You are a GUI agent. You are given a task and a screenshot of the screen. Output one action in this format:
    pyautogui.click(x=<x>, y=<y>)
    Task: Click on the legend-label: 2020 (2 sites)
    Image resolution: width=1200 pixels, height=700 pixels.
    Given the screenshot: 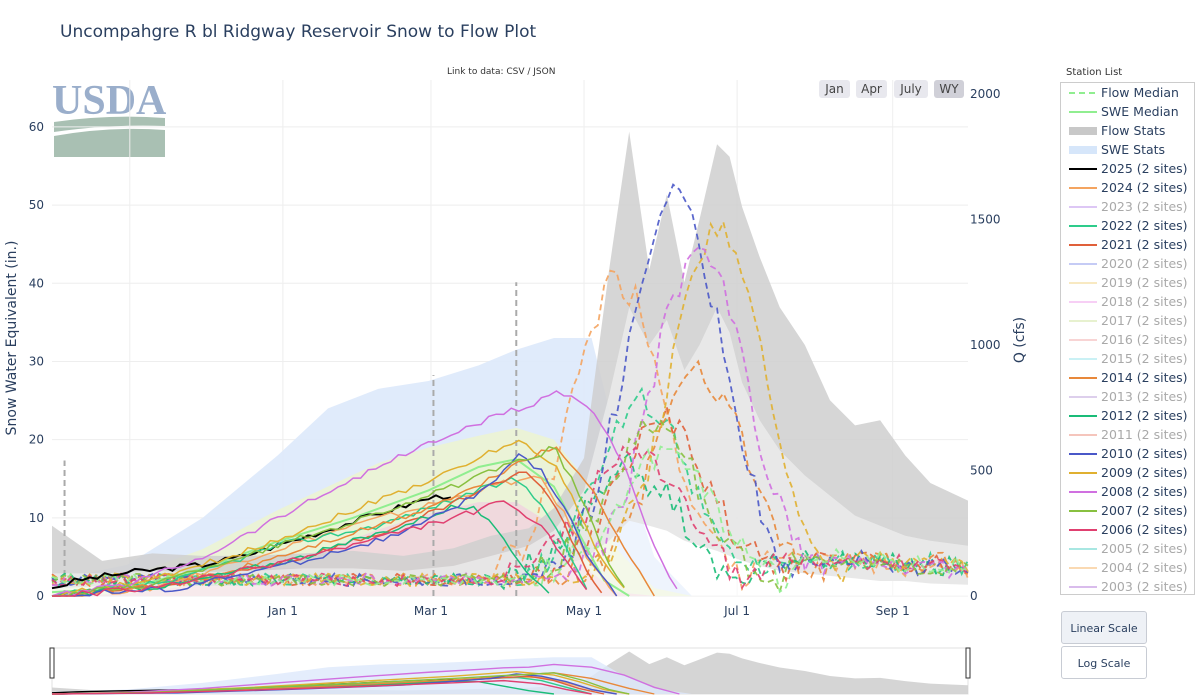 What is the action you would take?
    pyautogui.click(x=1144, y=263)
    